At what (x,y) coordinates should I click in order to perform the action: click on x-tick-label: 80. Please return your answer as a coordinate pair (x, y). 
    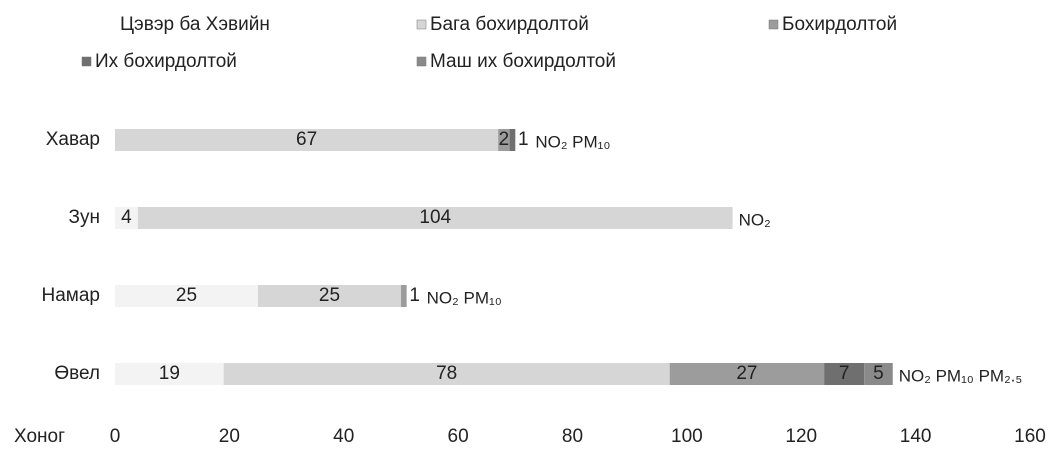
    Looking at the image, I should click on (572, 436).